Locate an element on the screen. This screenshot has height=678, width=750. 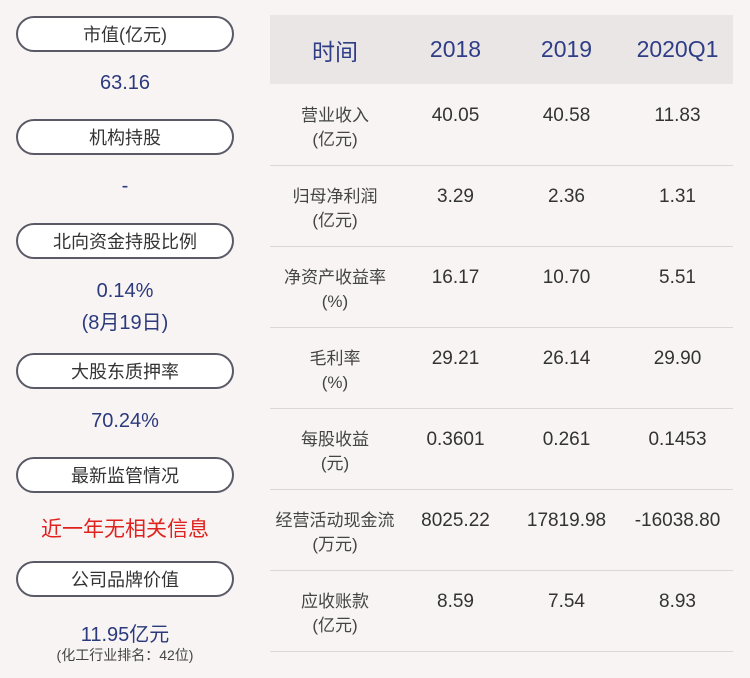
table-cell: 16.17 is located at coordinates (455, 277).